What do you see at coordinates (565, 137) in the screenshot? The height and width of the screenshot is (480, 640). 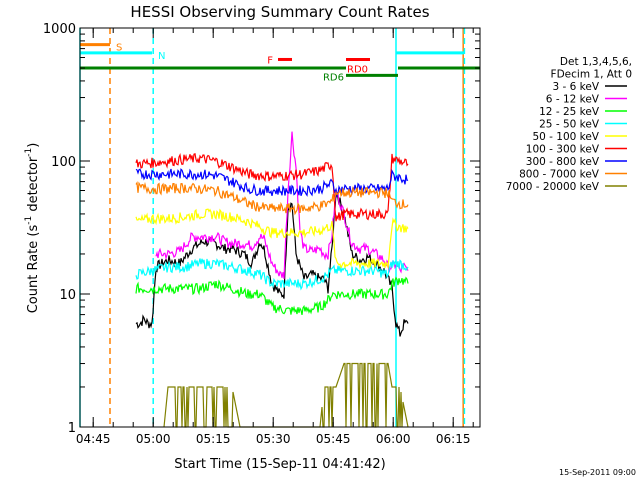 I see `legend-label: 50 - 100 keV` at bounding box center [565, 137].